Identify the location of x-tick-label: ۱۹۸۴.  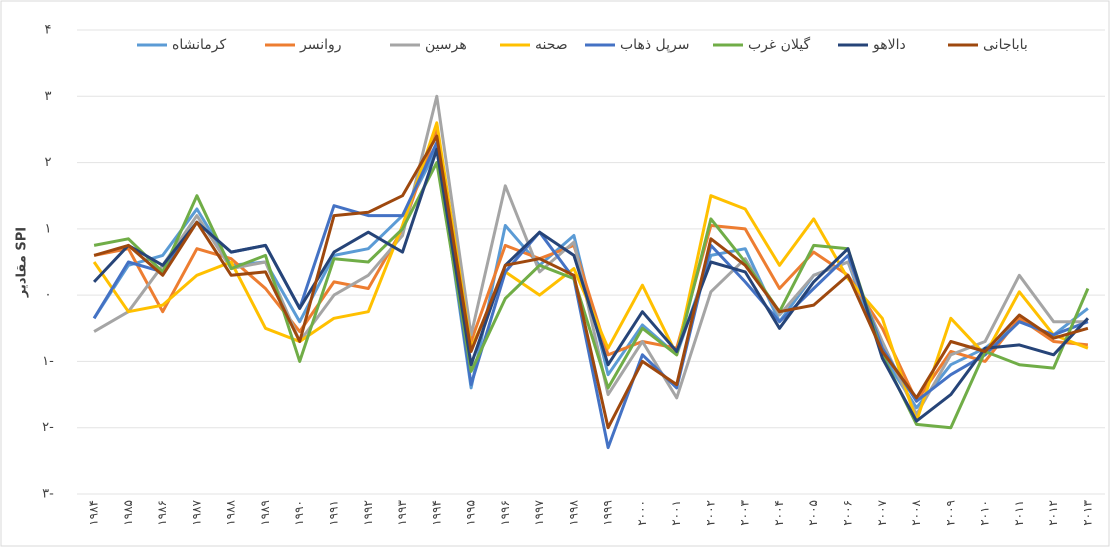
(94, 513).